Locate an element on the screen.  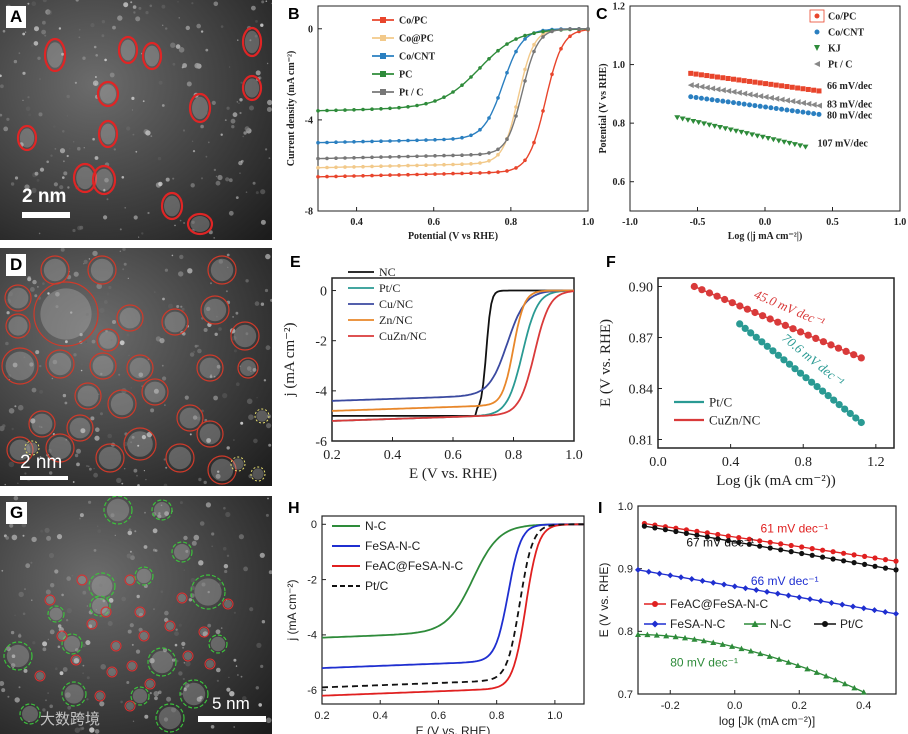
slope-label: 66 mV dec⁻¹ is located at coordinates (785, 581).